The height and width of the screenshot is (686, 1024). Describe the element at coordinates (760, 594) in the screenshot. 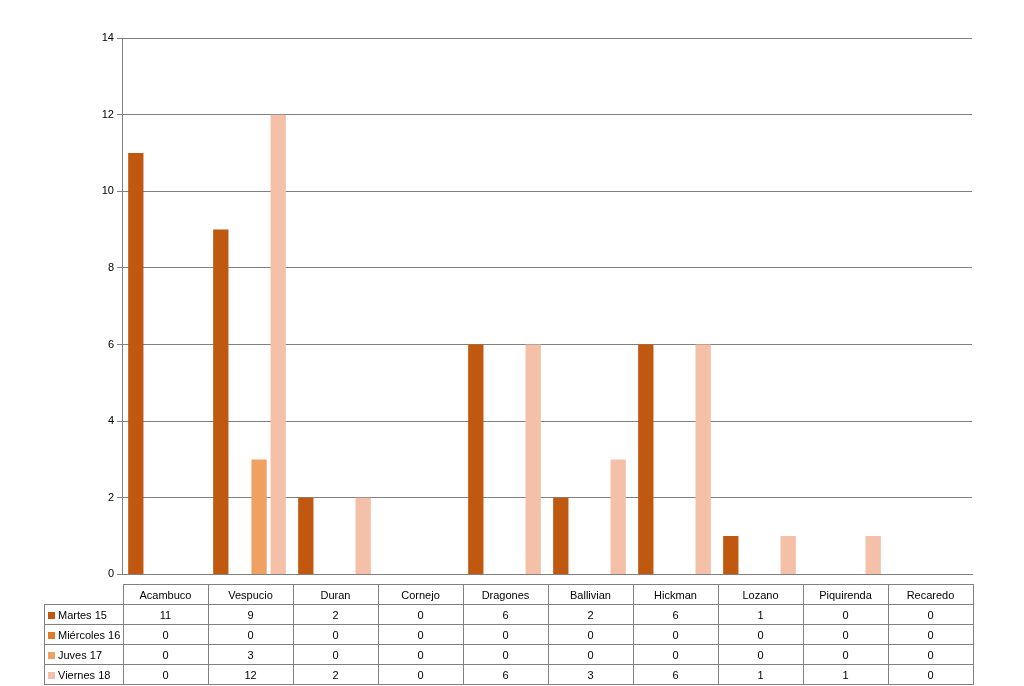

I see `x-tick-label: Lozano` at that location.